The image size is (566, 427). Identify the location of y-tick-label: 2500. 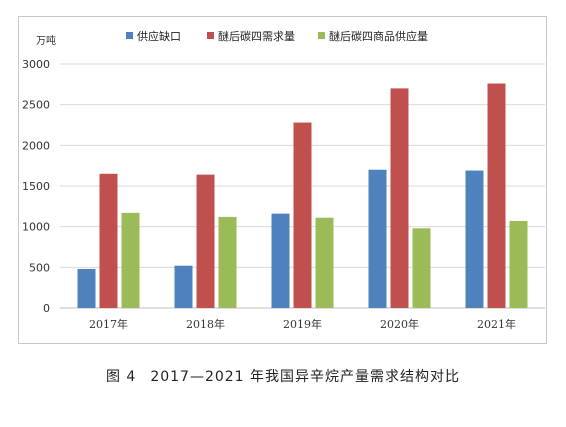
(36, 105).